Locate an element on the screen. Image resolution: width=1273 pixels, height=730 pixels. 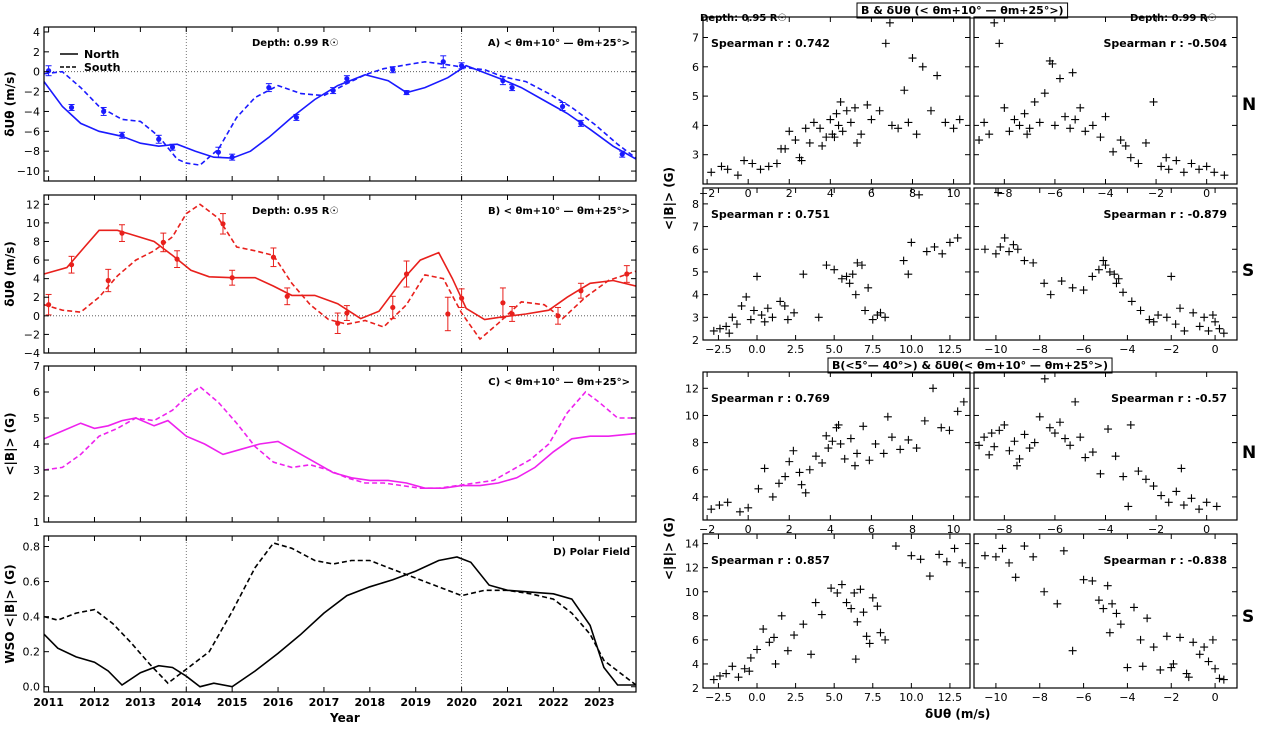
spearman-label: Spearman r : 0.751 is located at coordinates (770, 214).